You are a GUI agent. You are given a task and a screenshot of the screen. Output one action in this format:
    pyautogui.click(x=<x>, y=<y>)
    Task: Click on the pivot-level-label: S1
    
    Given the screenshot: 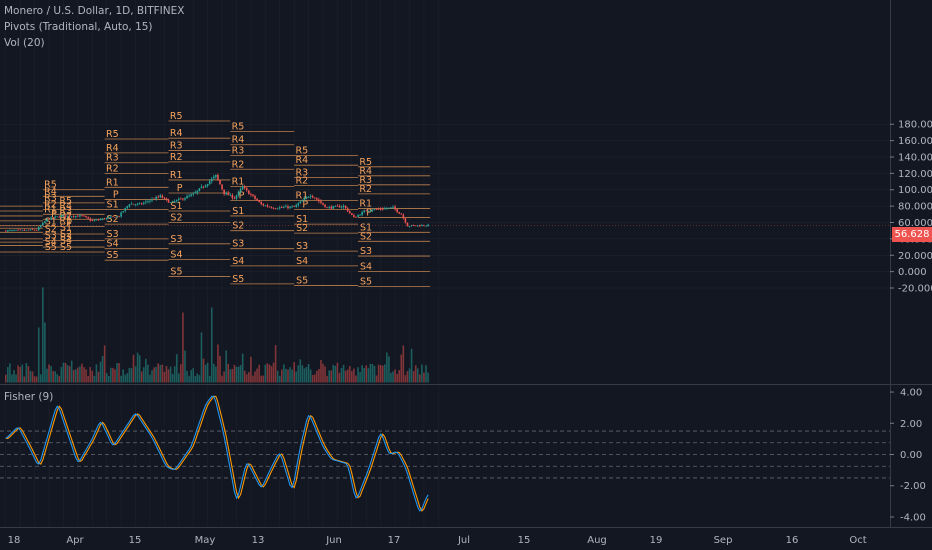 What is the action you would take?
    pyautogui.click(x=66, y=227)
    